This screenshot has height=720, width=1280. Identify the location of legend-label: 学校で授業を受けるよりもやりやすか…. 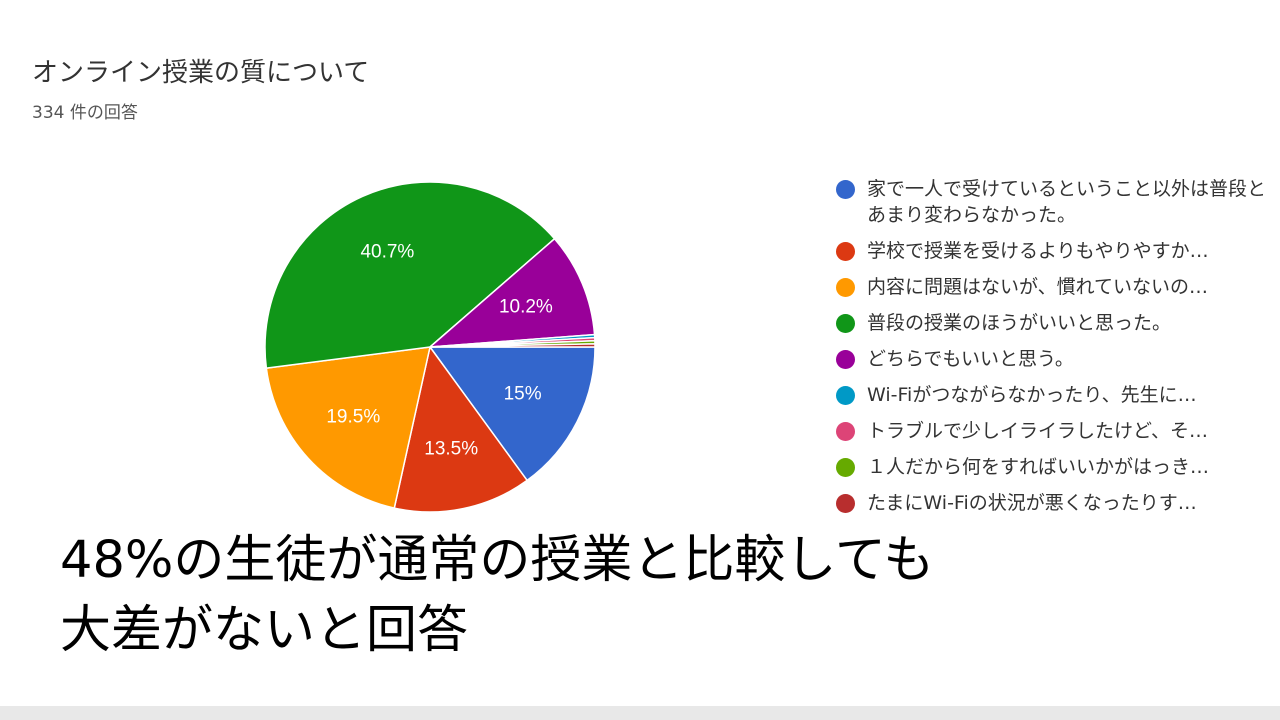
(1038, 251).